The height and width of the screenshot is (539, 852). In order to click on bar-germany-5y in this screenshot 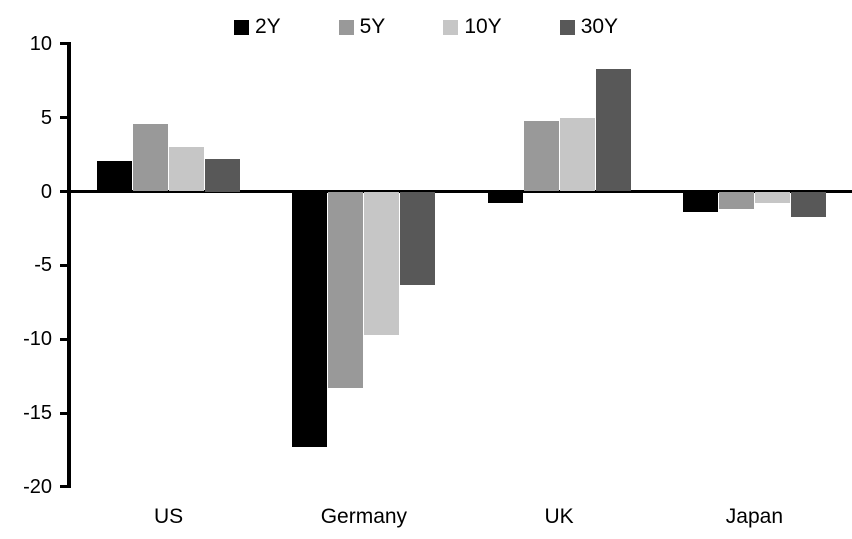, I will do `click(346, 289)`.